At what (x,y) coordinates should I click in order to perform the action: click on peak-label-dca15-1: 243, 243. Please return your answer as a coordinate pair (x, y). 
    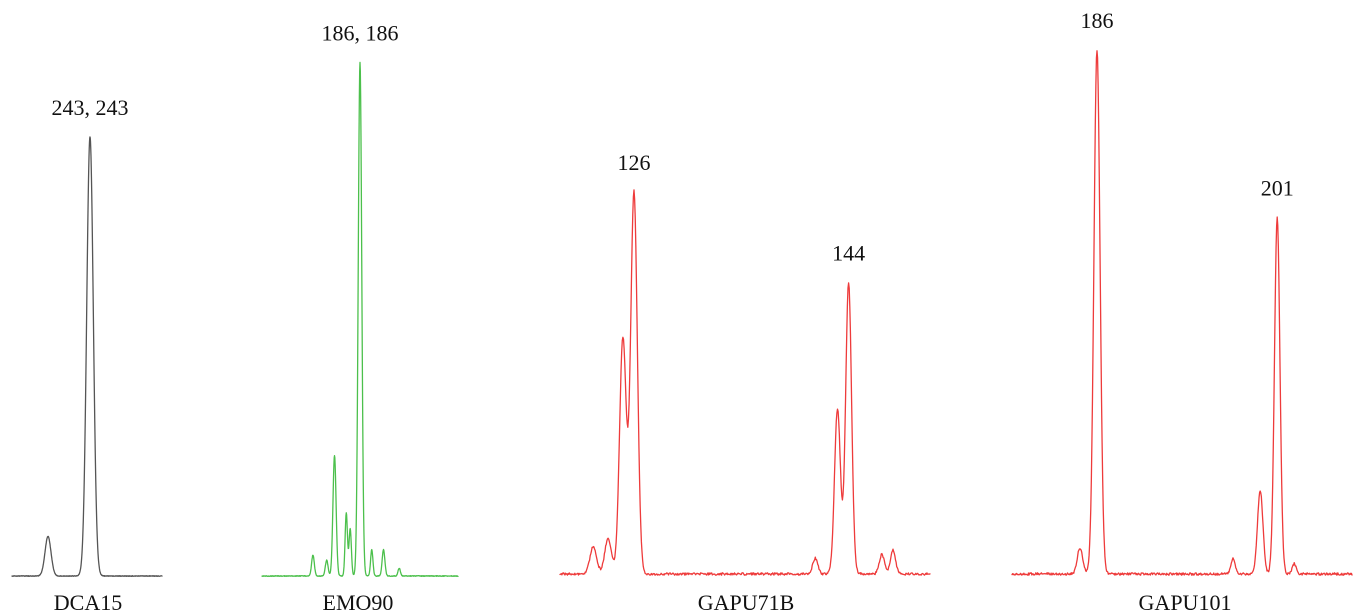
    Looking at the image, I should click on (90, 107).